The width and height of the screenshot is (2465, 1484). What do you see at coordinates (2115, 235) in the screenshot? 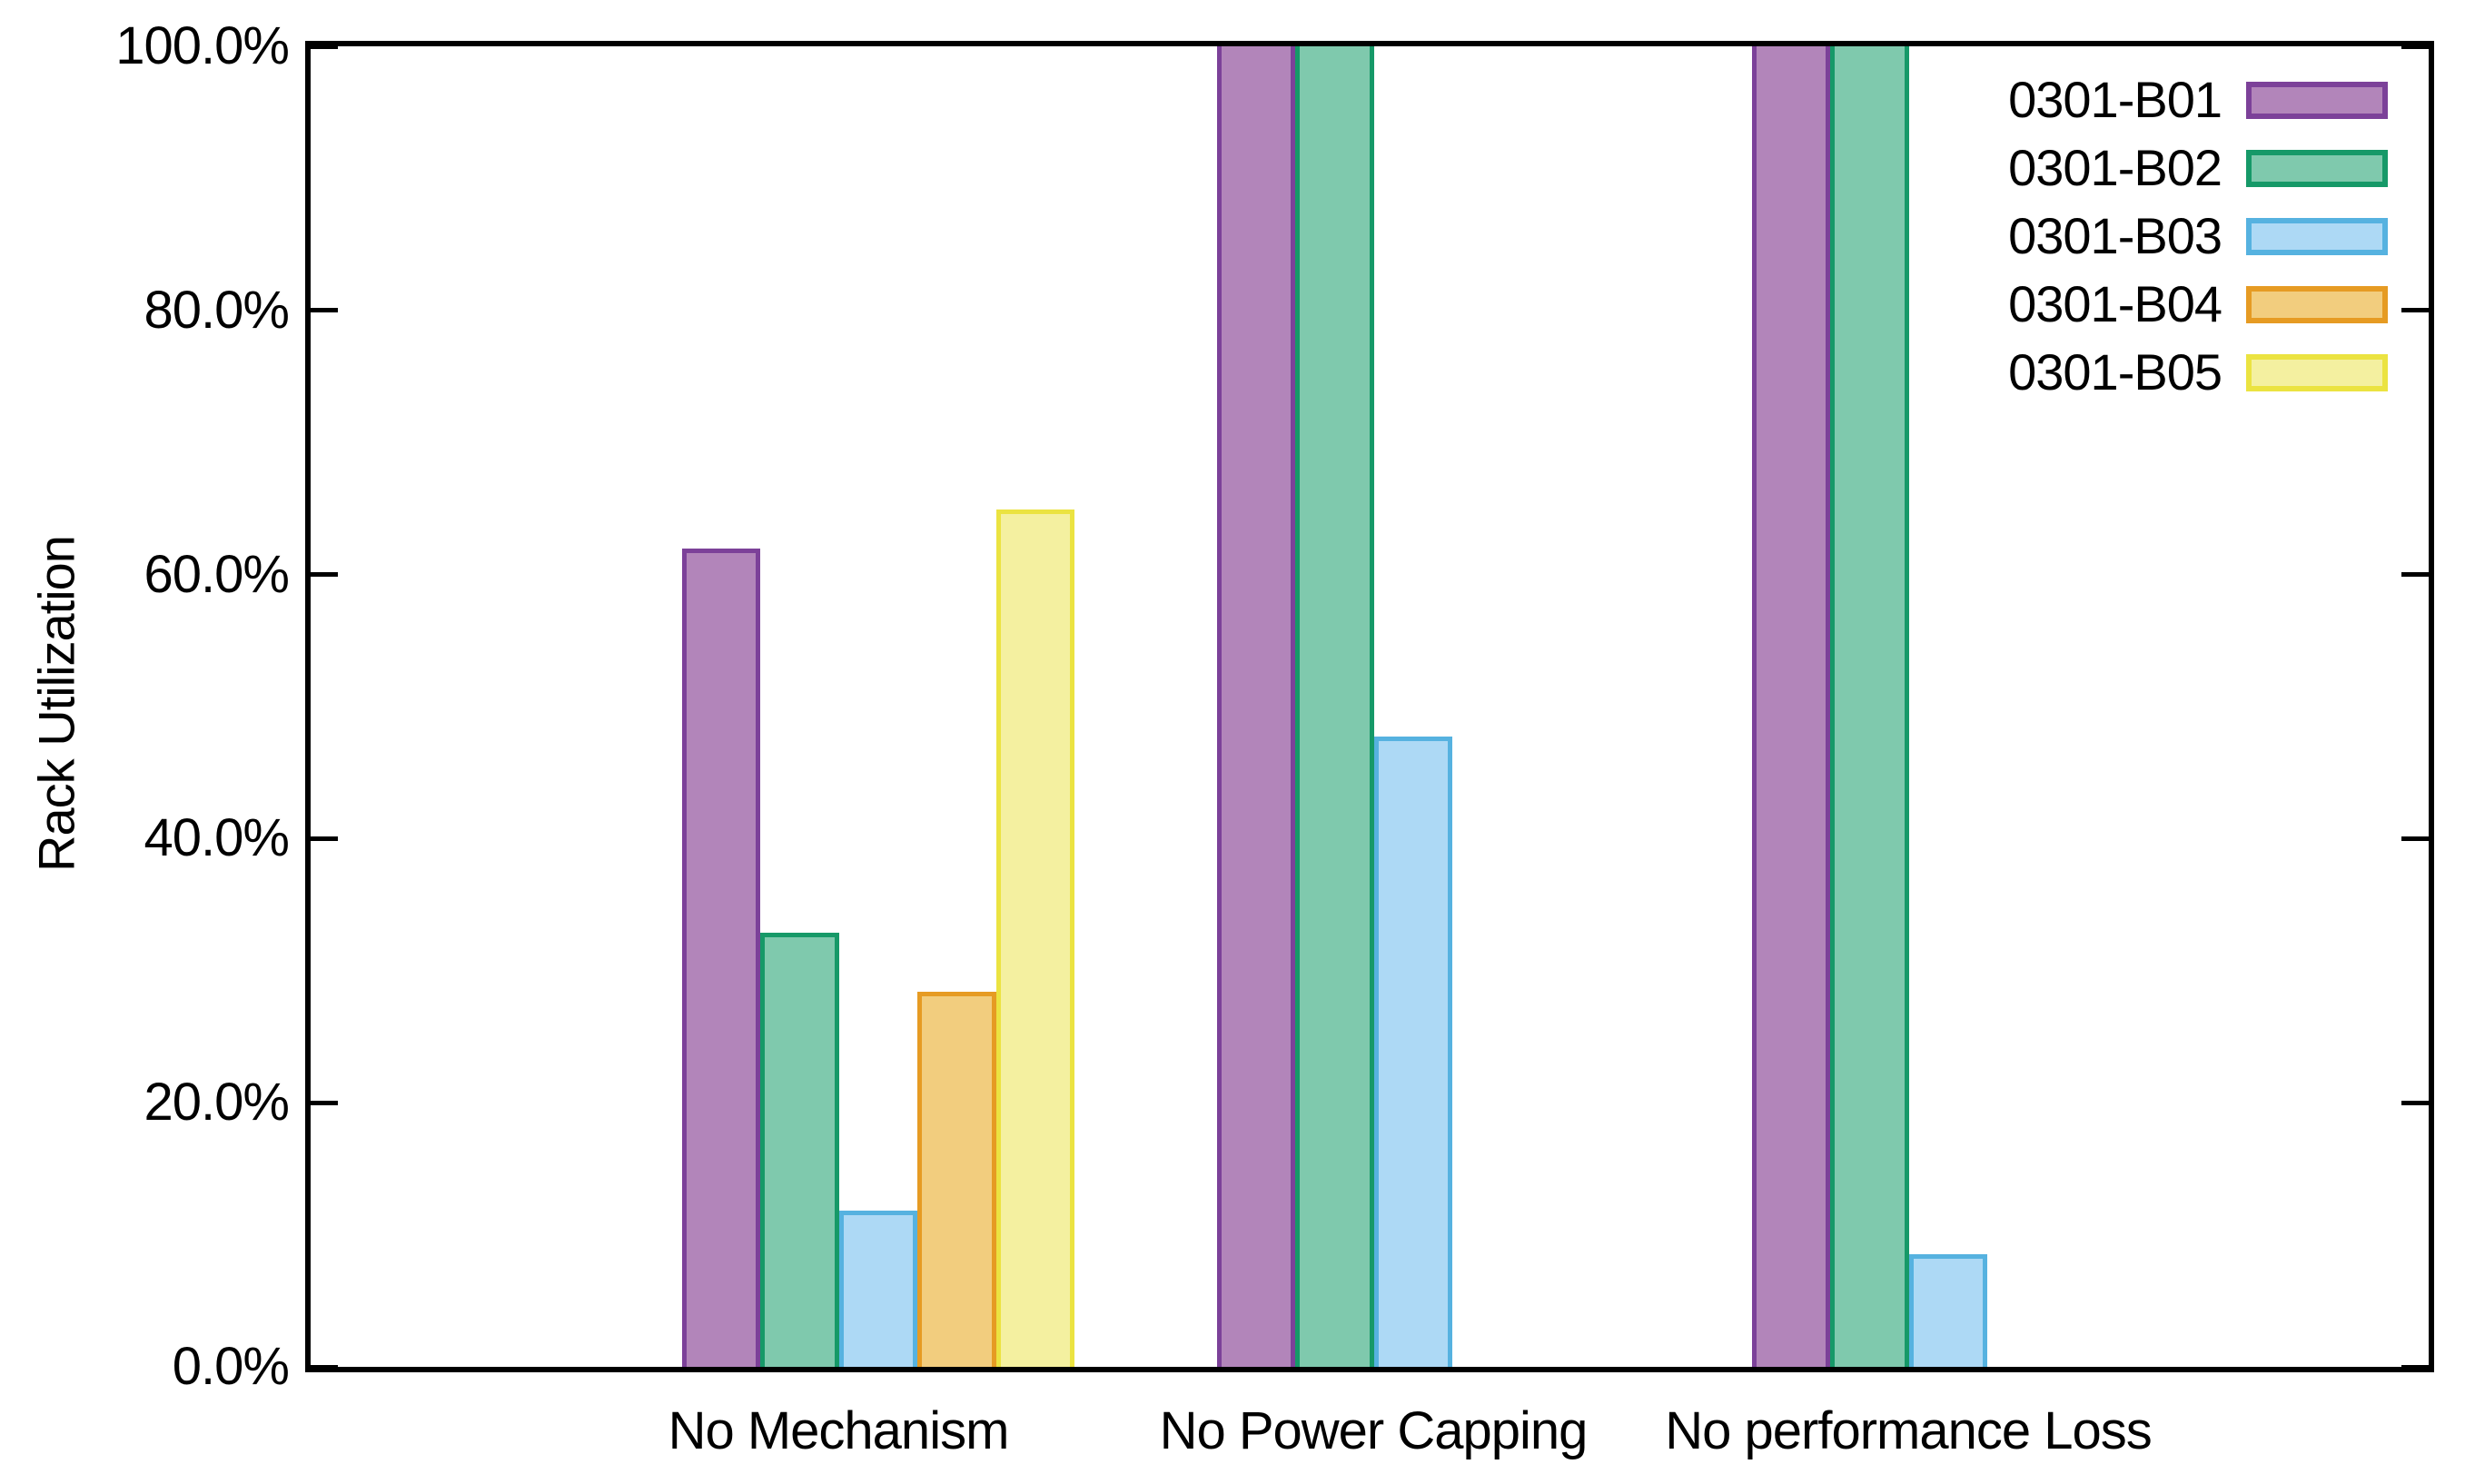
I see `legend-label-0301-B03: 0301-B03` at bounding box center [2115, 235].